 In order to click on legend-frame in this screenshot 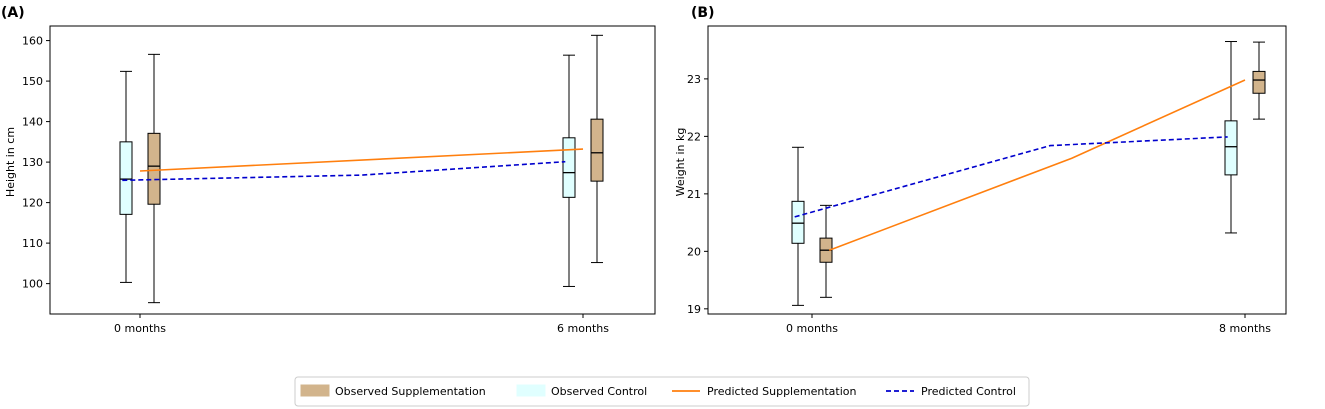, I will do `click(662, 391)`.